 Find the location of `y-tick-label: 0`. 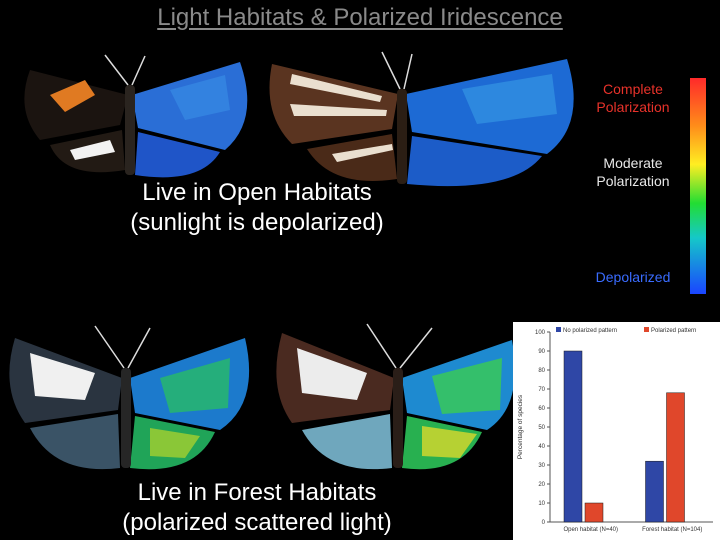

y-tick-label: 0 is located at coordinates (544, 523).